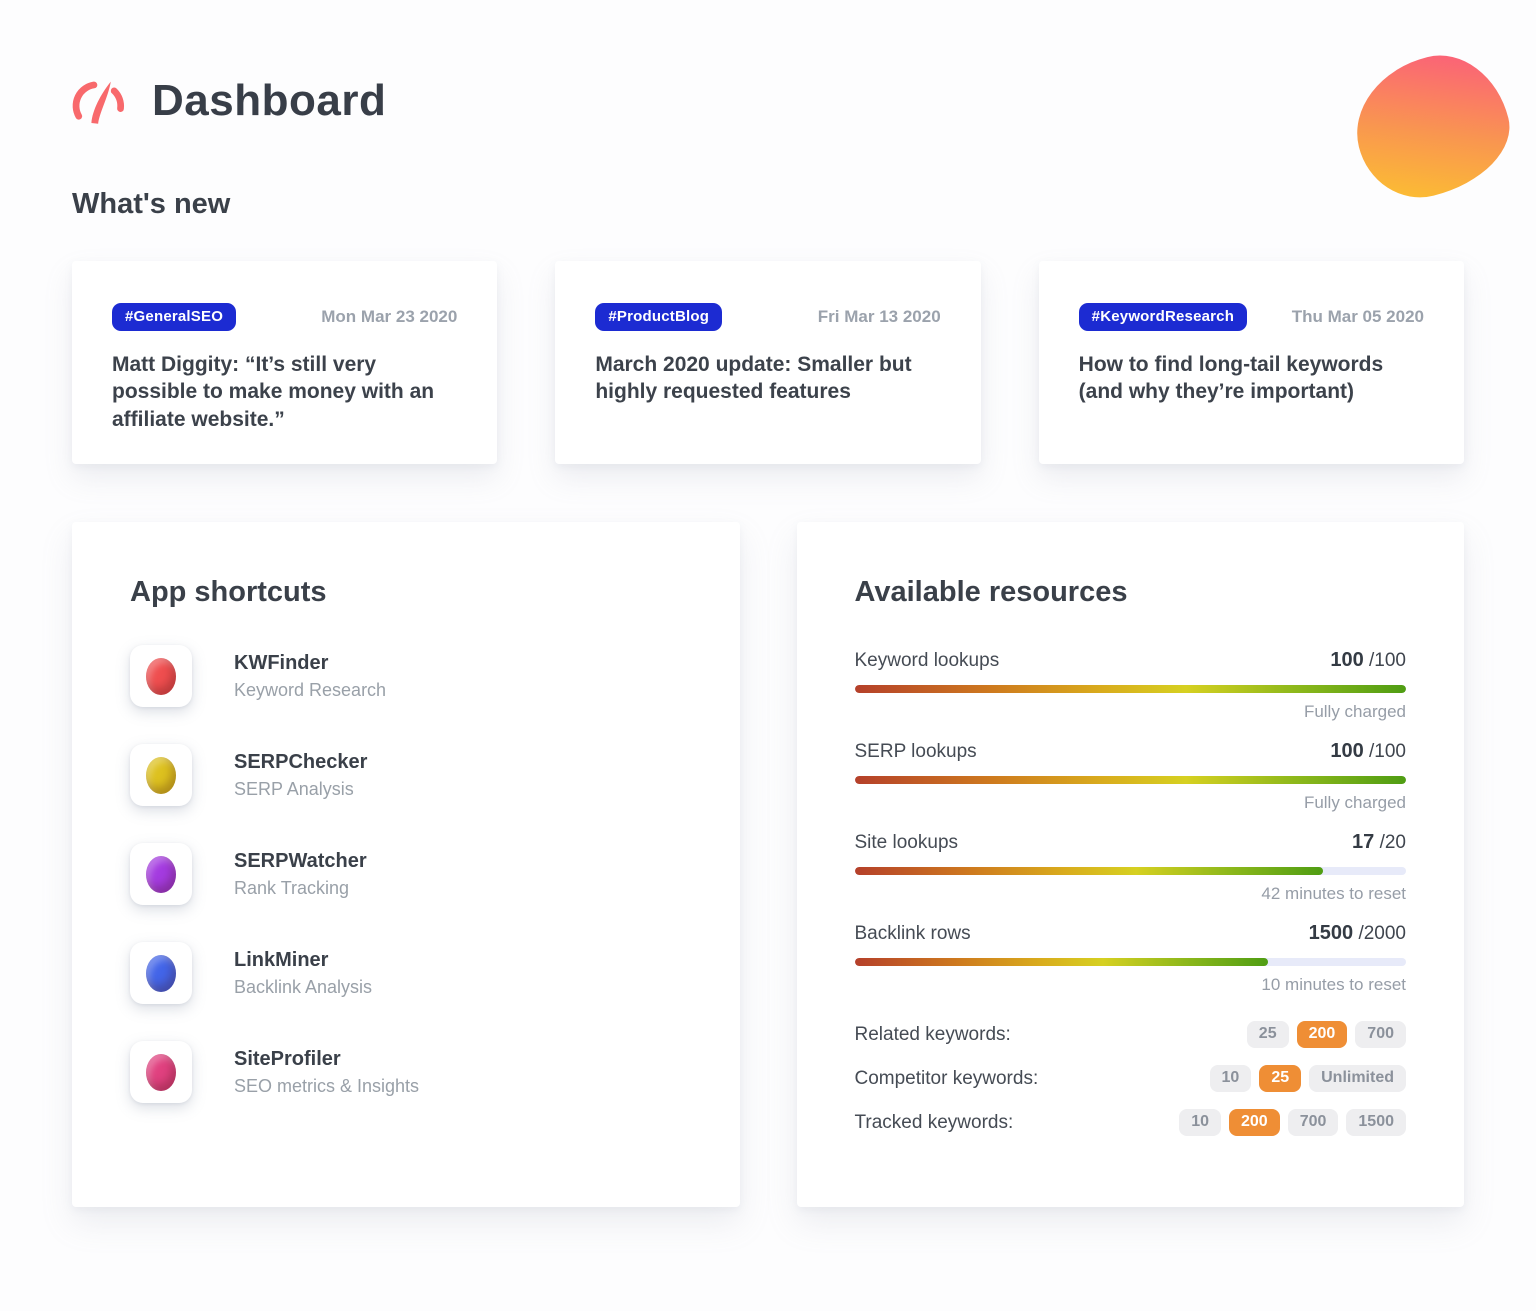 The width and height of the screenshot is (1536, 1311). Describe the element at coordinates (1395, 842) in the screenshot. I see `meter-total: 20` at that location.